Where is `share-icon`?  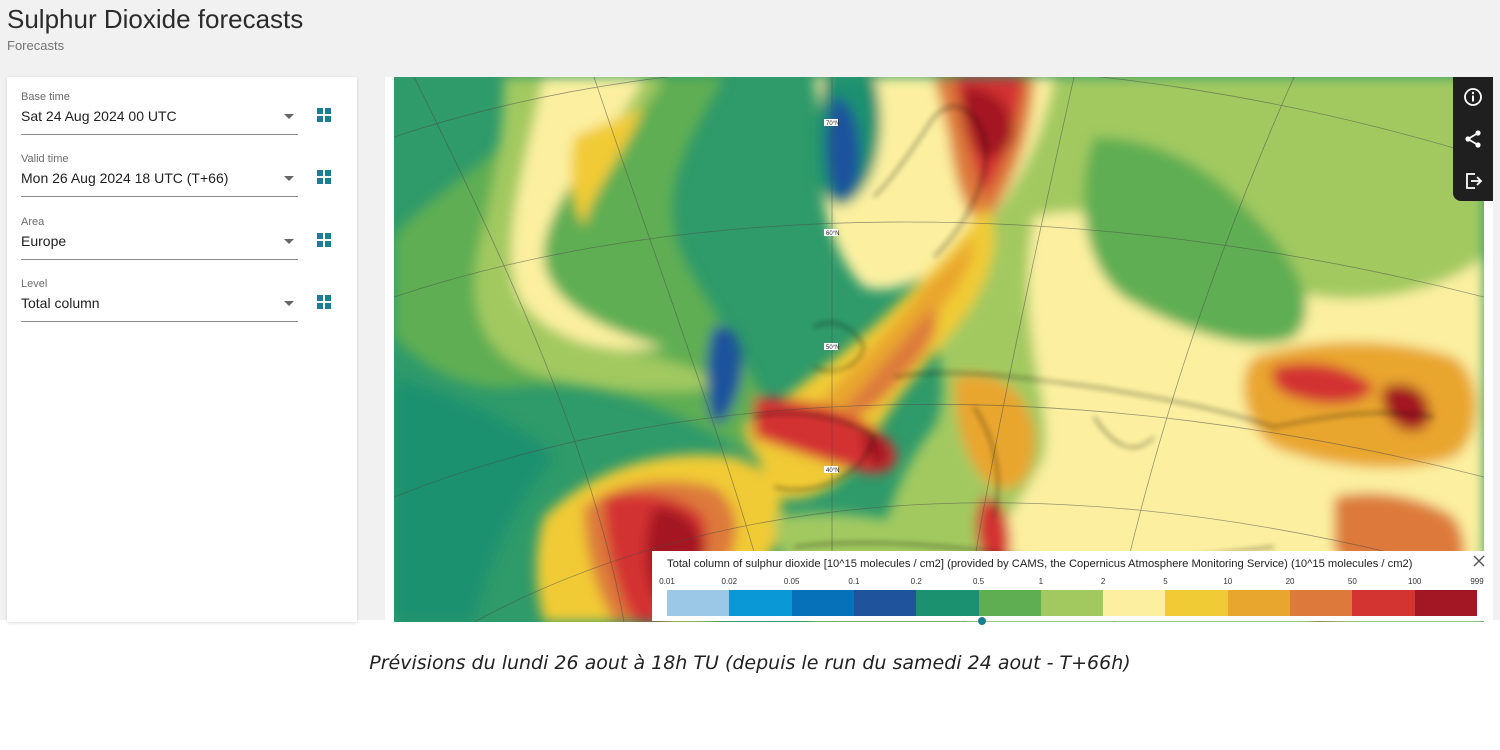 share-icon is located at coordinates (1473, 139).